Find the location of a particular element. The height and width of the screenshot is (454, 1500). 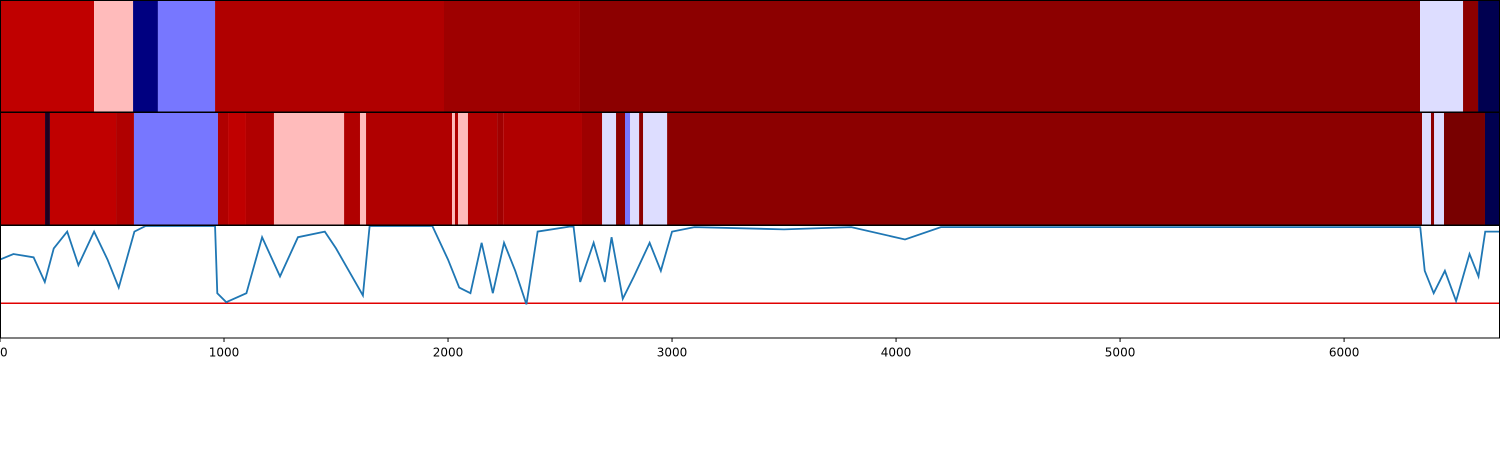

x-tick-label: 2000 is located at coordinates (448, 353).